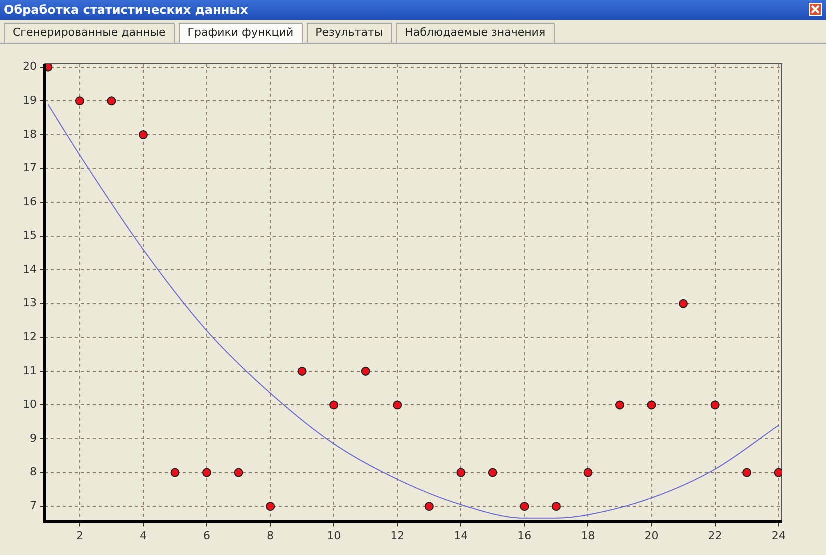 The width and height of the screenshot is (826, 555). I want to click on text: Наблюдаемые значения, so click(475, 33).